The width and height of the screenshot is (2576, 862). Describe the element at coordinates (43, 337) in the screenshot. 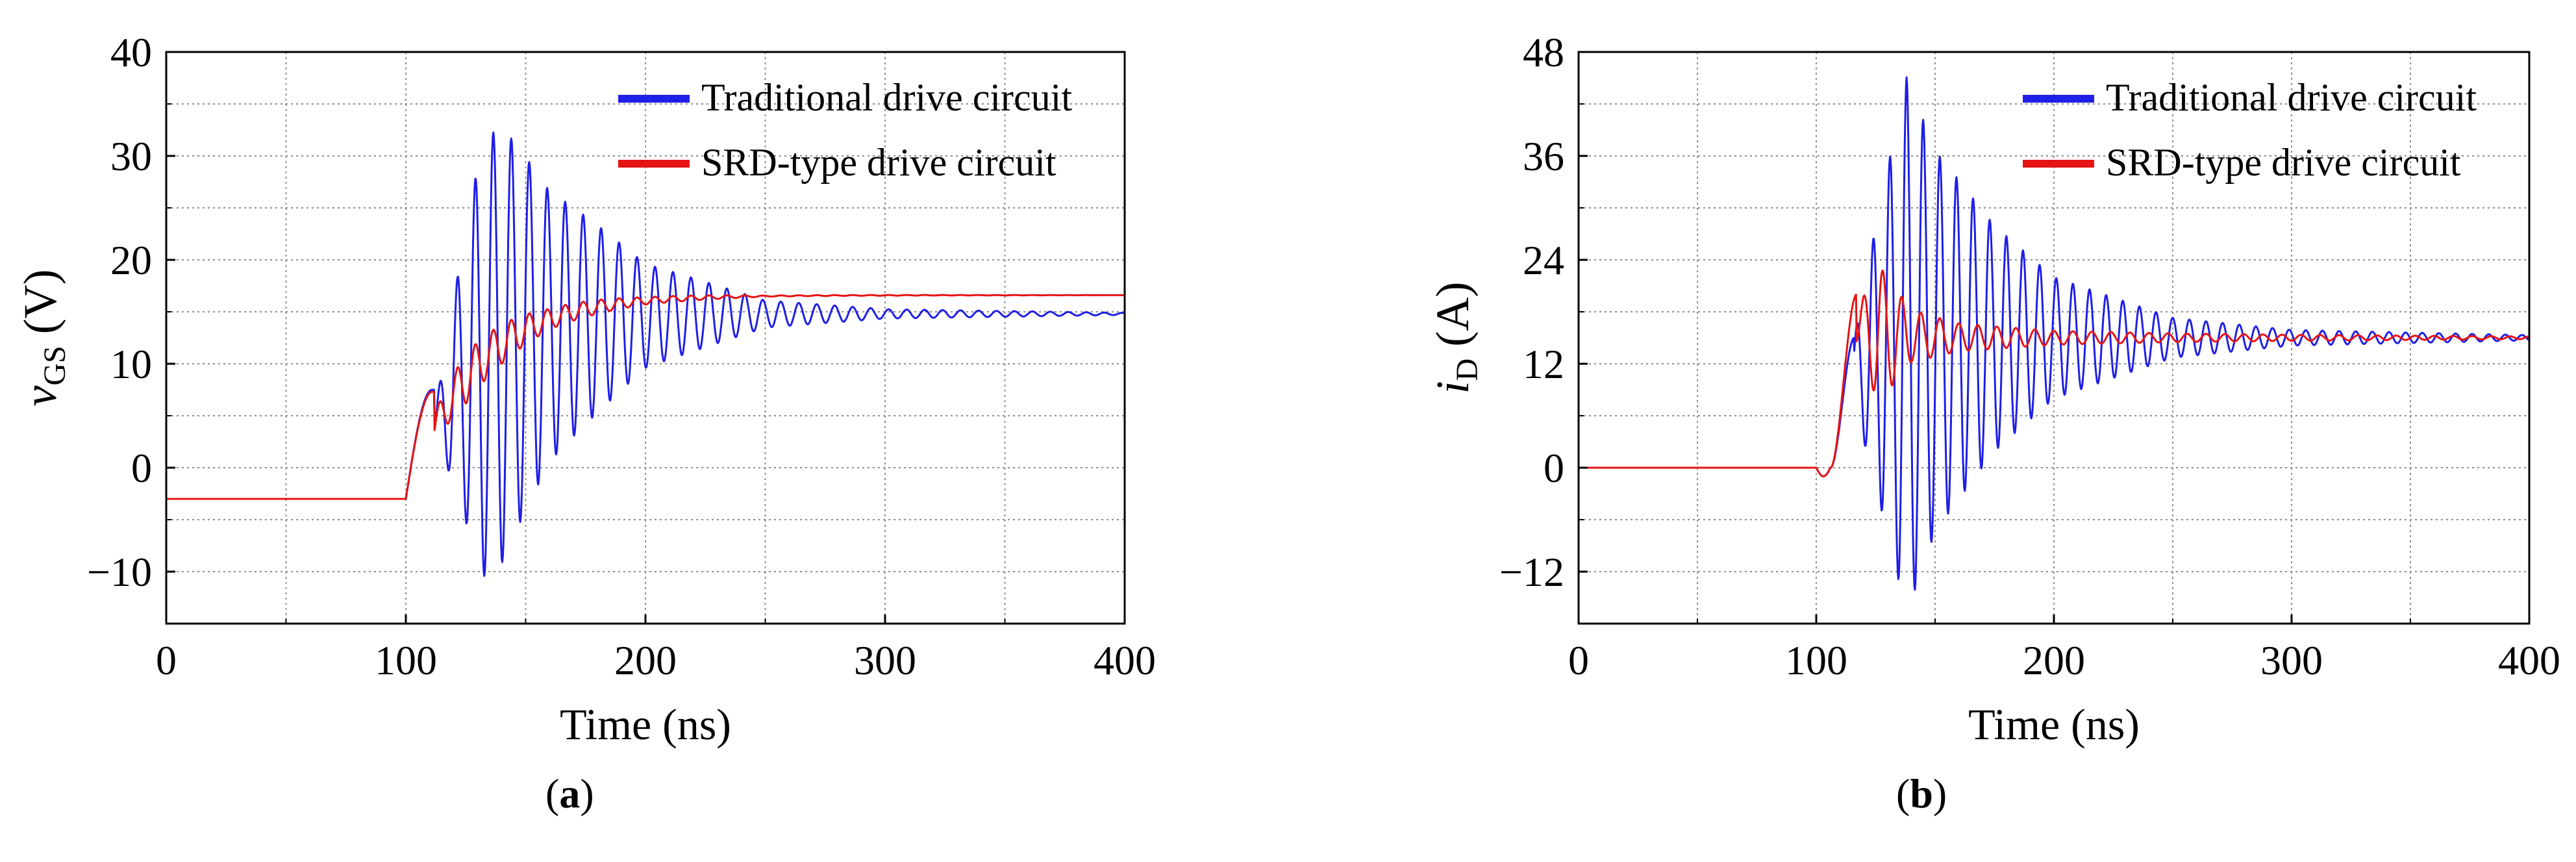

I see `y-axis-label: vGS (V)` at that location.